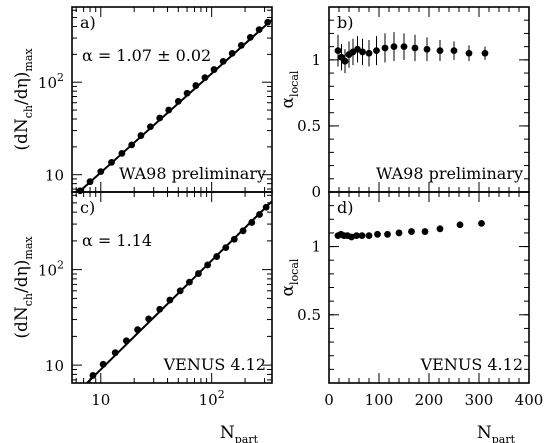 The width and height of the screenshot is (545, 443). Describe the element at coordinates (345, 207) in the screenshot. I see `panel-label: d)` at that location.